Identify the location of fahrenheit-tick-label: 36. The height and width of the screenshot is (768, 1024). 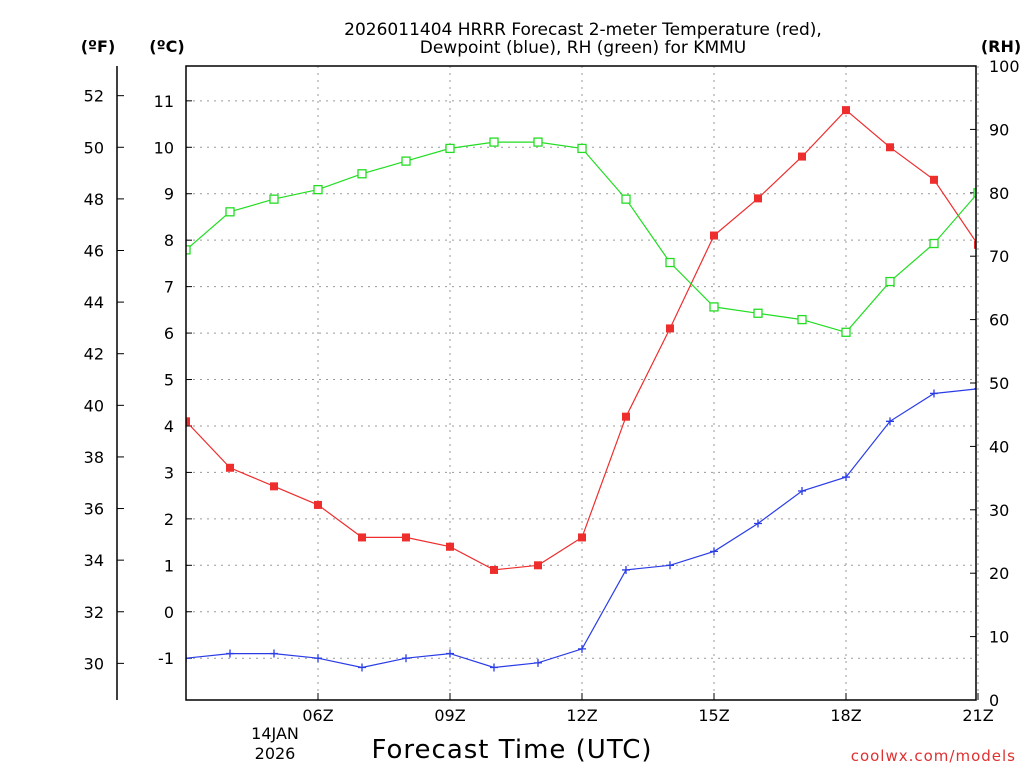
(94, 509).